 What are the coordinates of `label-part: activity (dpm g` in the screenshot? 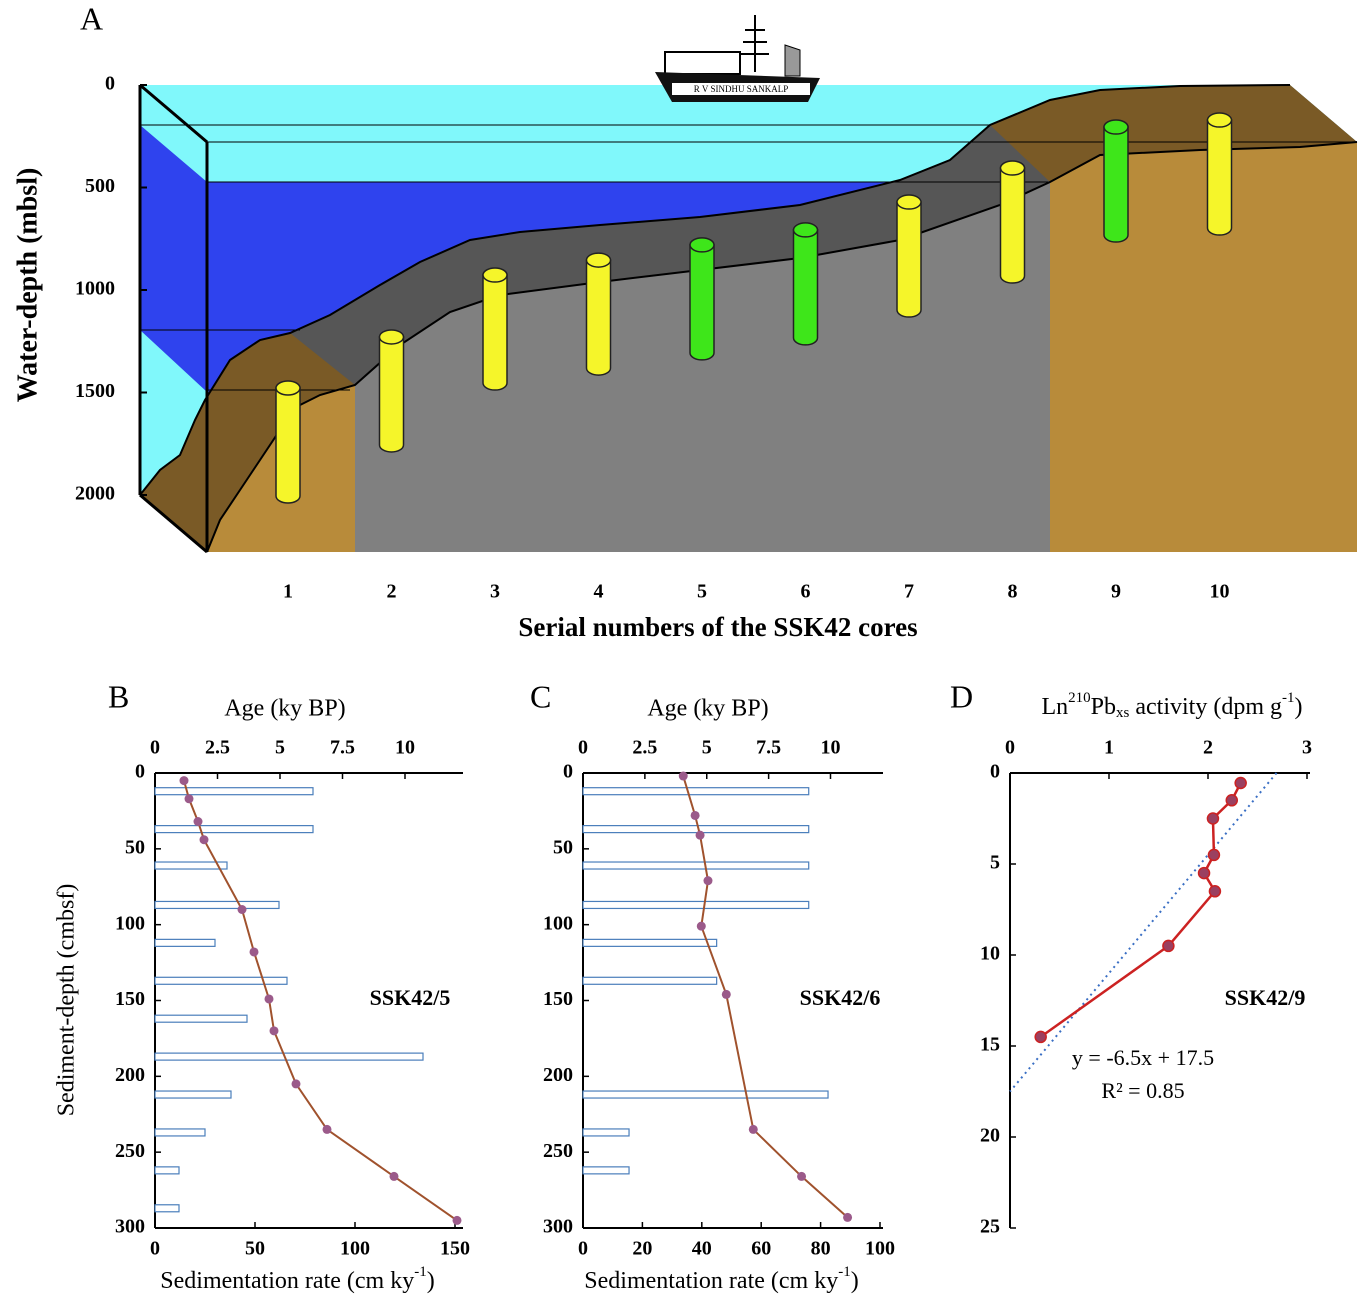 It's located at (1205, 707).